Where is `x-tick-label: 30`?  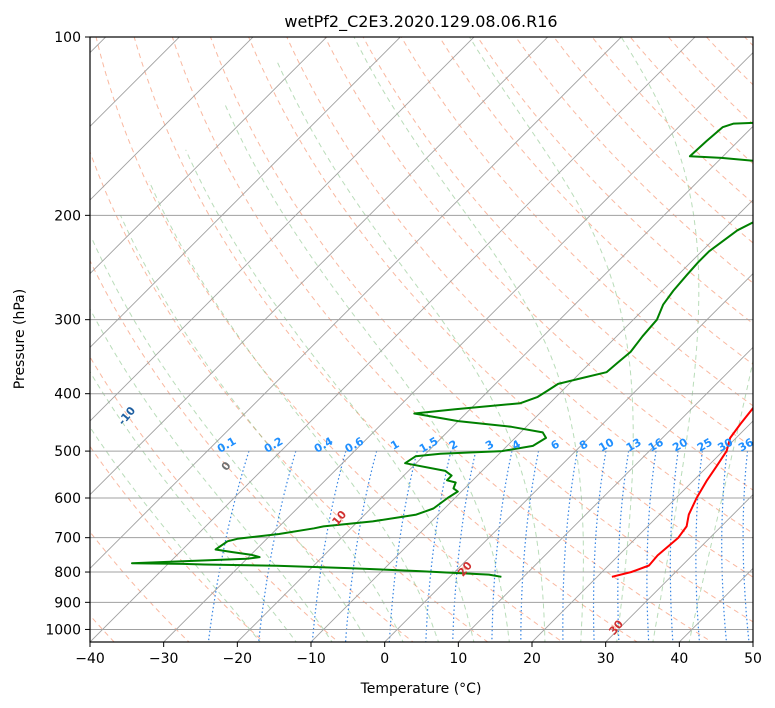 x-tick-label: 30 is located at coordinates (606, 659).